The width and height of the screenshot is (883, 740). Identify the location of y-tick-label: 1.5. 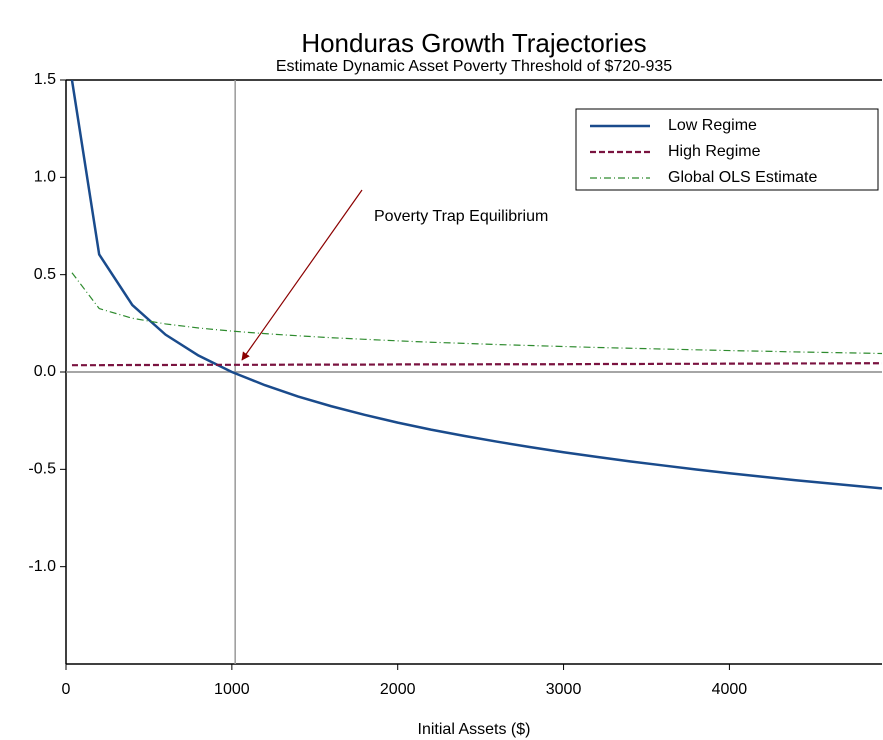
(45, 79).